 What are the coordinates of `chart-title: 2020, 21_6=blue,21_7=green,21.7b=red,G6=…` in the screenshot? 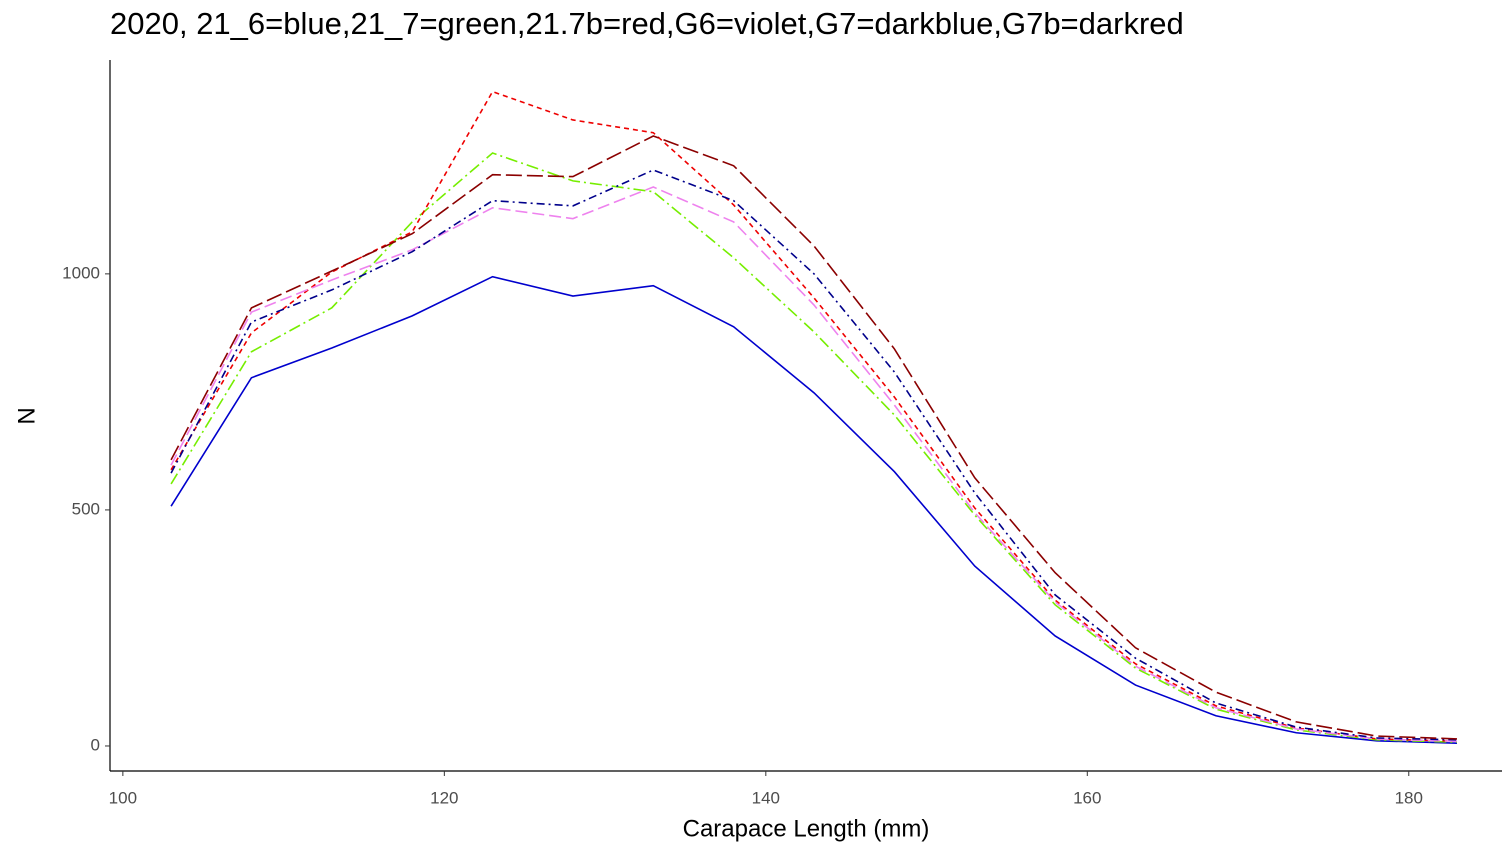 It's located at (647, 23).